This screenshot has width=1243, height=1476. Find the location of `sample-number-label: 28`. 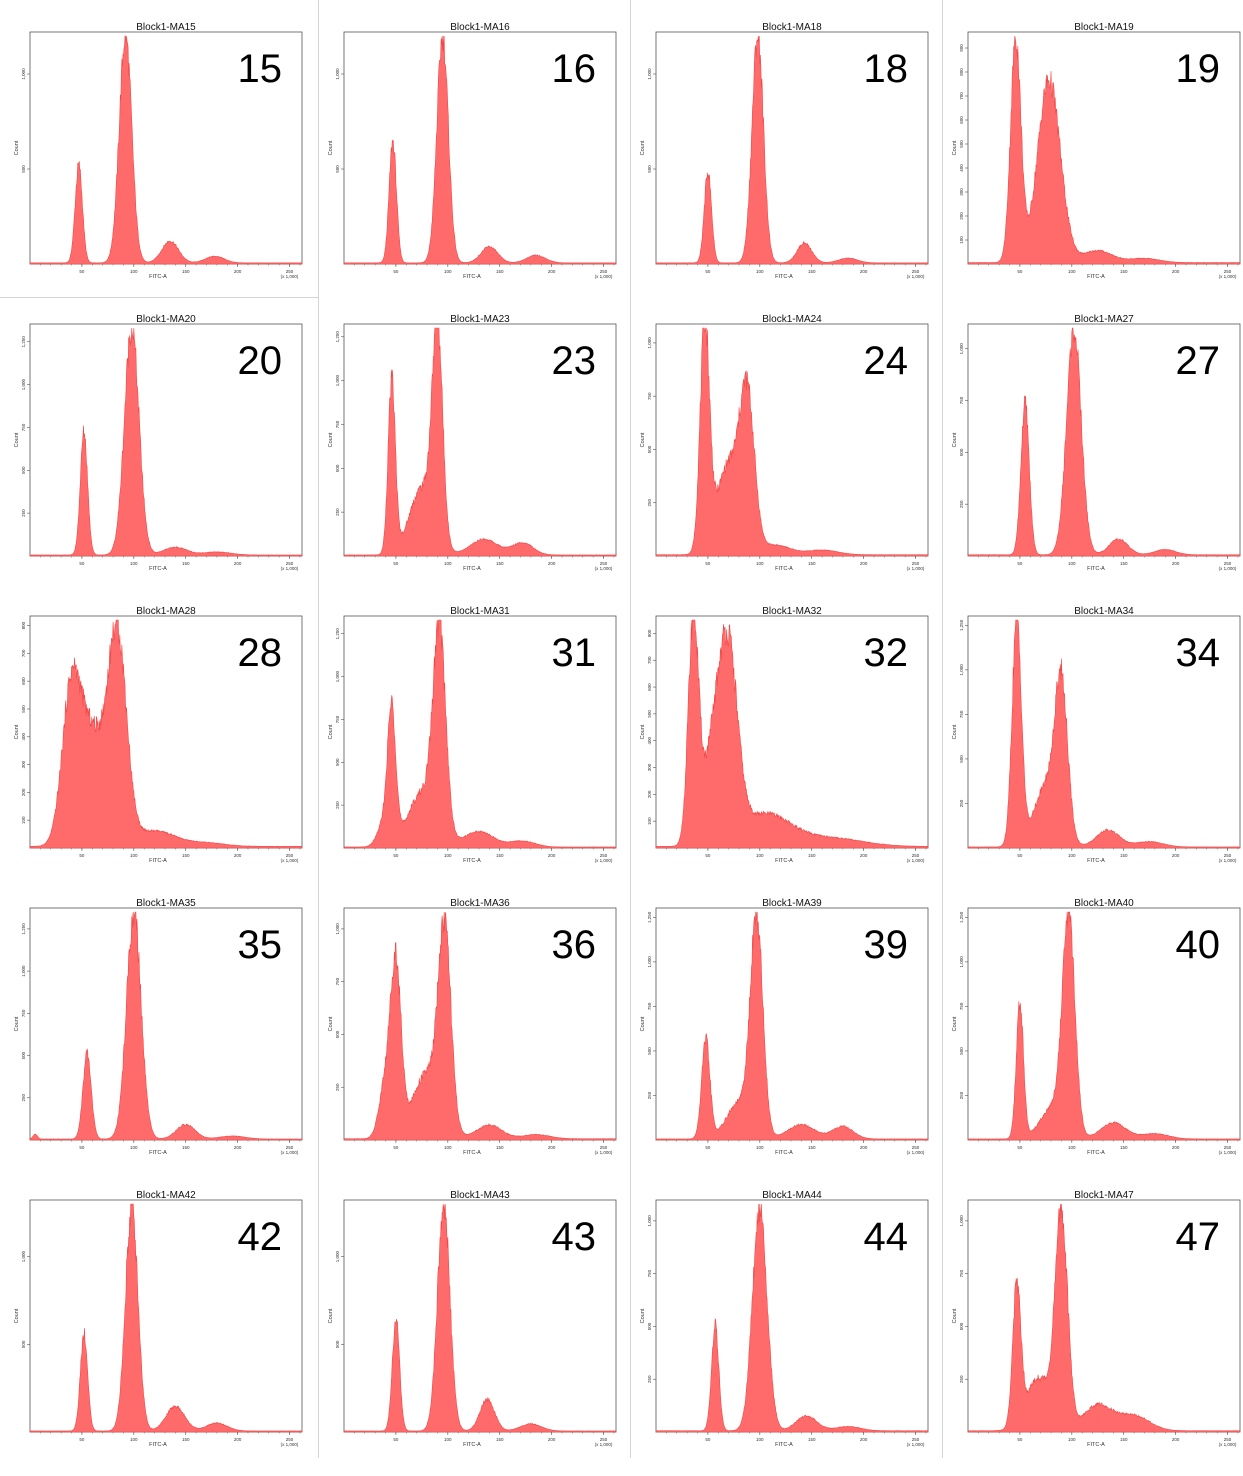

sample-number-label: 28 is located at coordinates (260, 653).